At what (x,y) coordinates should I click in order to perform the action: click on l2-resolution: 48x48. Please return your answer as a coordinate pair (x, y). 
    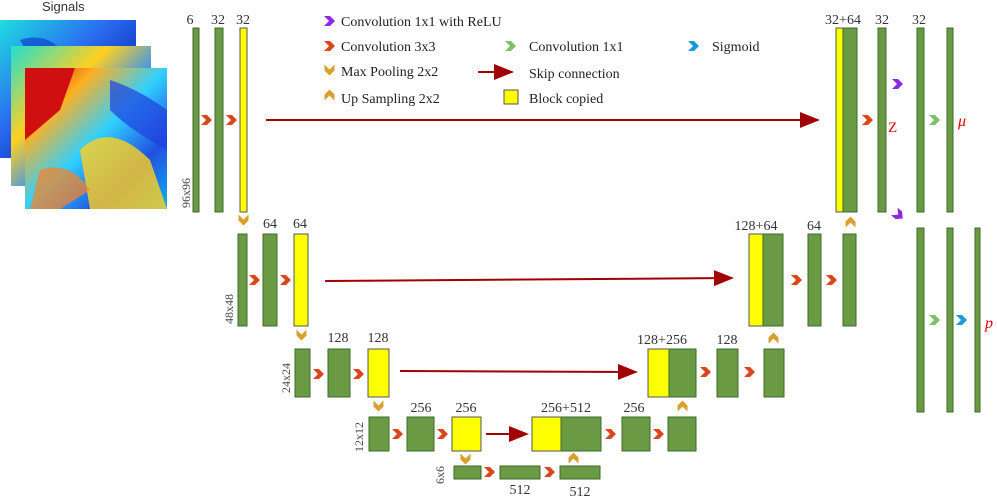
    Looking at the image, I should click on (229, 309).